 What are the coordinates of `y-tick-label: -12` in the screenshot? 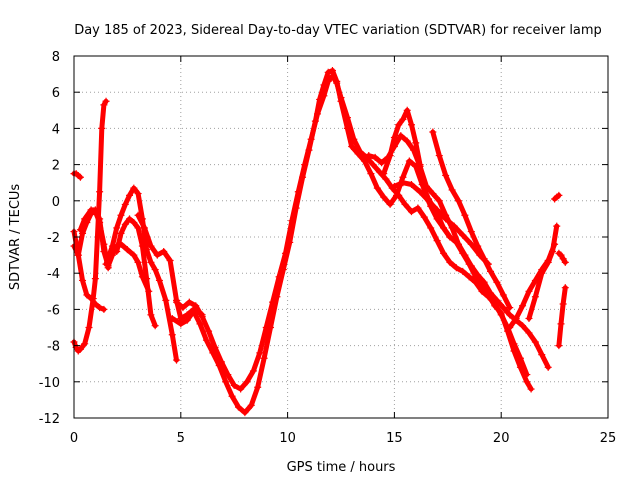 It's located at (49, 419).